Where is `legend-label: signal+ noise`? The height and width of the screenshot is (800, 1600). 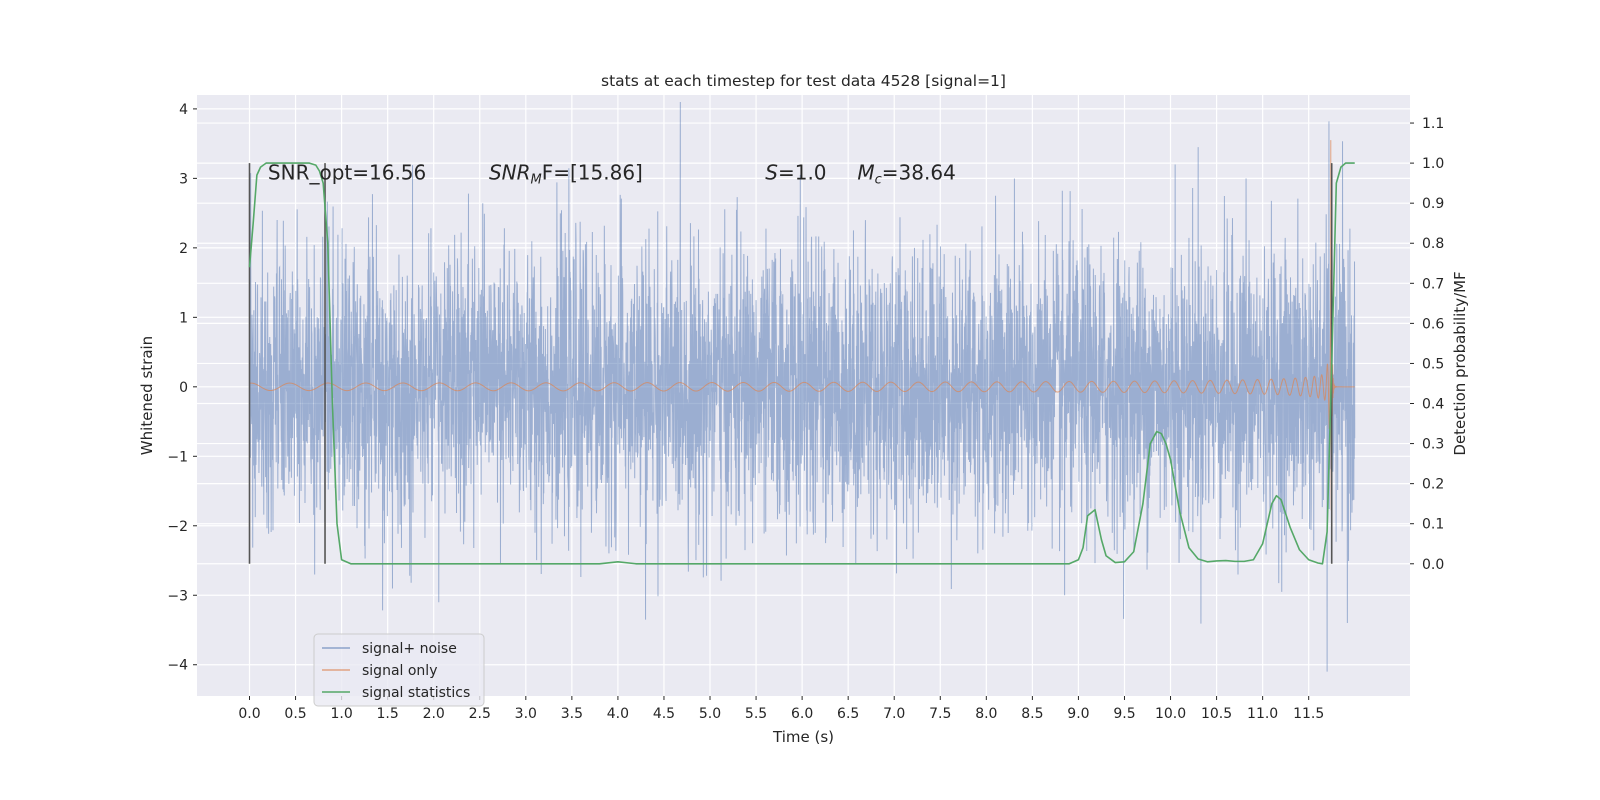 legend-label: signal+ noise is located at coordinates (409, 649).